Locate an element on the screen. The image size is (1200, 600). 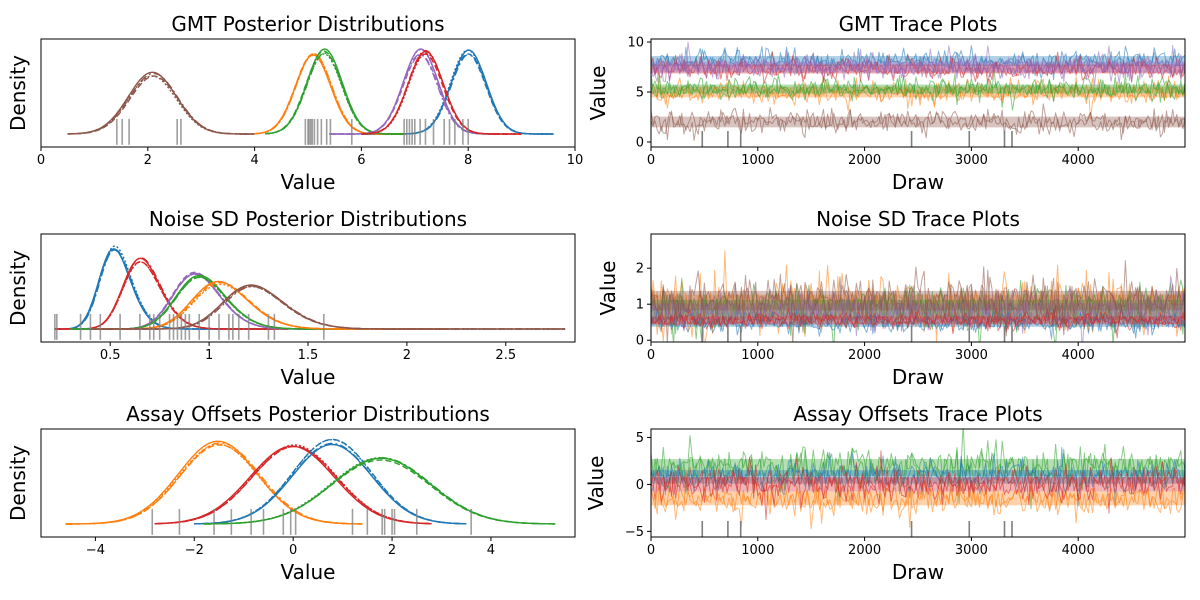
x-tick-label: 1.5 is located at coordinates (308, 355).